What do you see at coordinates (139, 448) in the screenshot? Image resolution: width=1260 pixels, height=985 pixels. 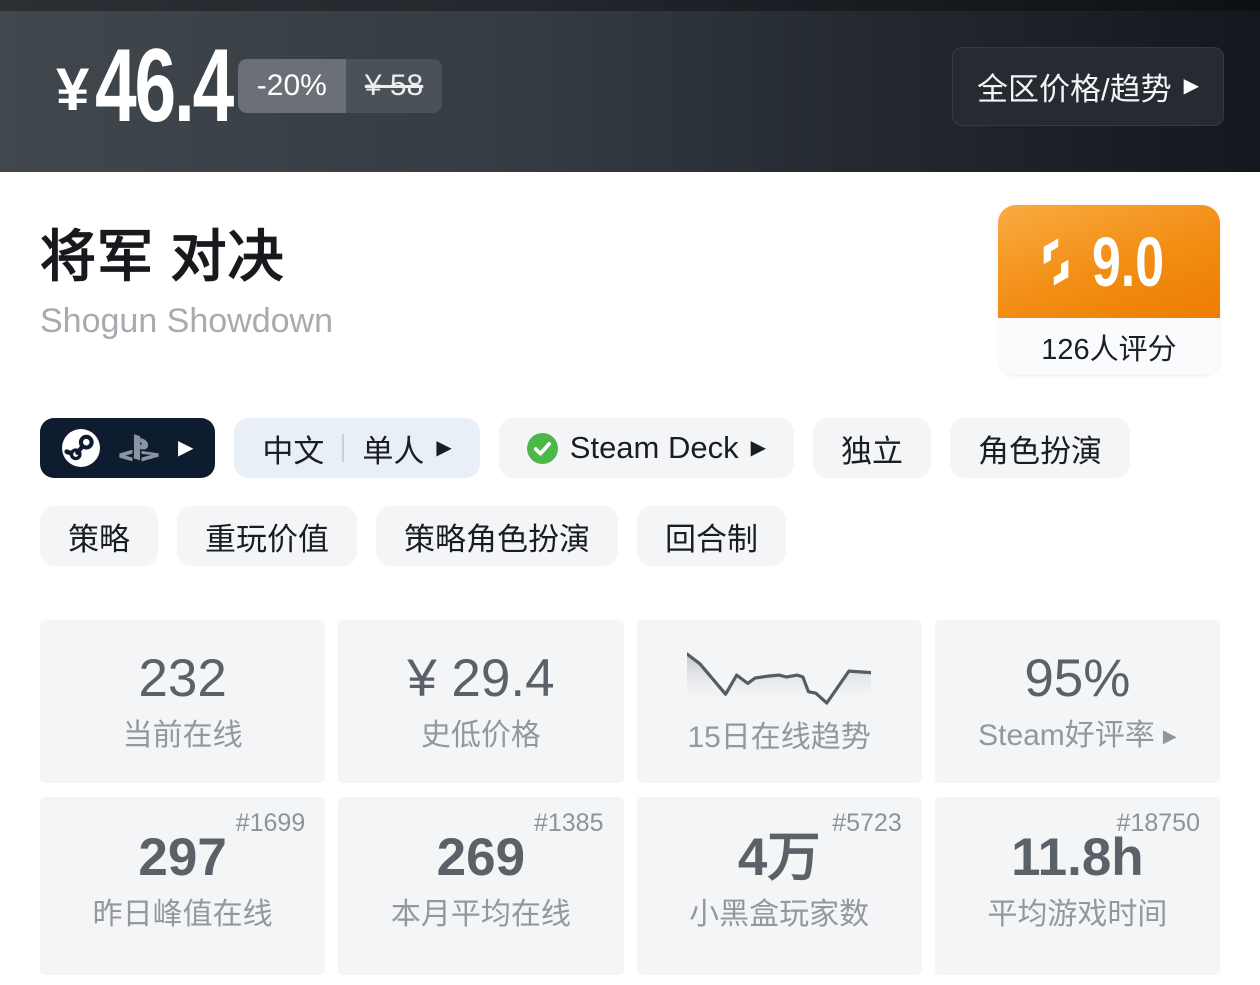 I see `playstation-icon` at bounding box center [139, 448].